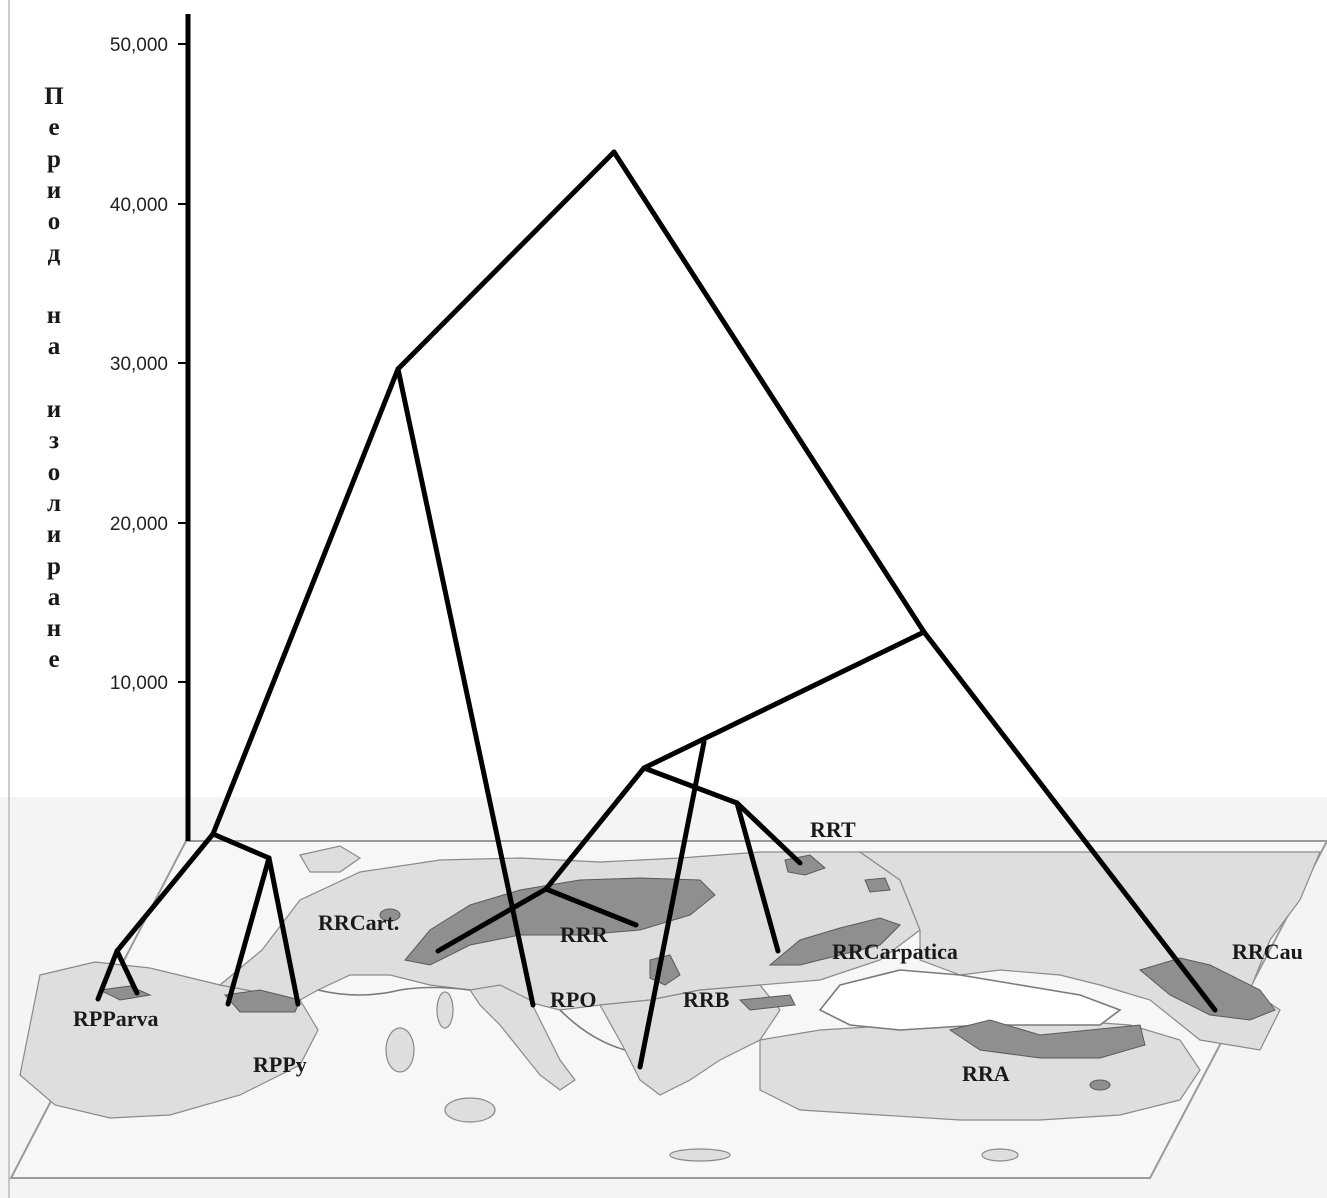  What do you see at coordinates (139, 524) in the screenshot?
I see `y-tick-label: 20,000` at bounding box center [139, 524].